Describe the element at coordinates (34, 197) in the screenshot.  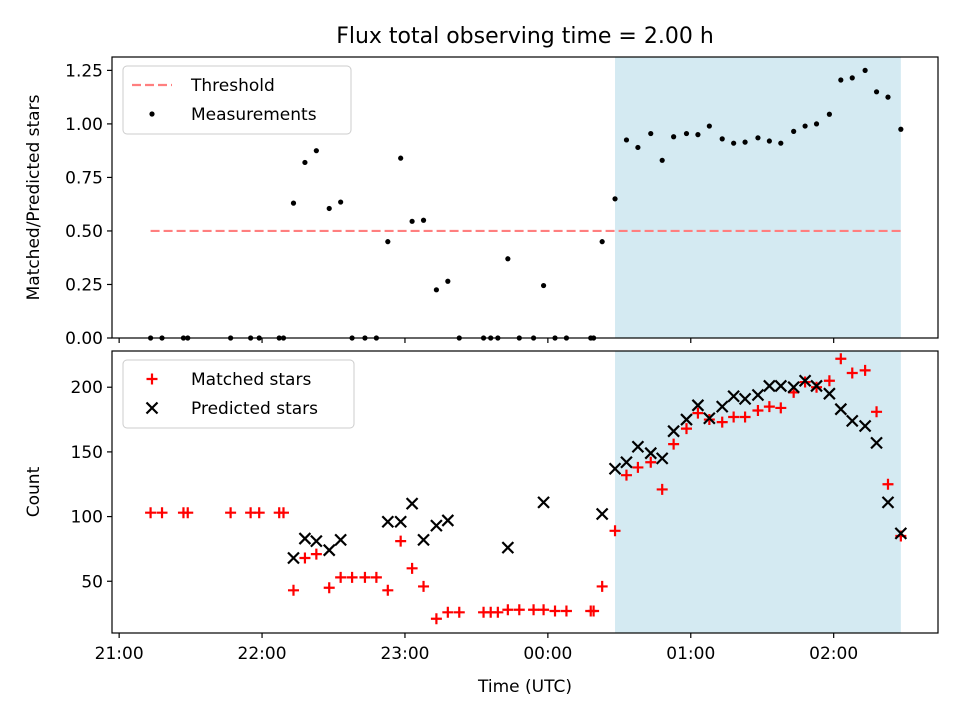
I see `y-axis-label: Matched/Predicted stars` at that location.